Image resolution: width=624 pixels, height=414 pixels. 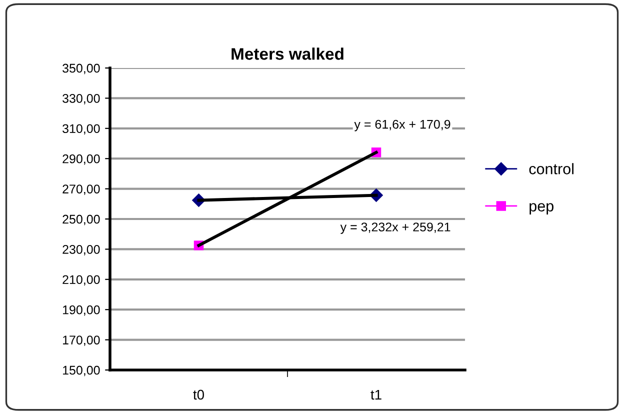 I want to click on chart-title: Meters walked, so click(x=288, y=54).